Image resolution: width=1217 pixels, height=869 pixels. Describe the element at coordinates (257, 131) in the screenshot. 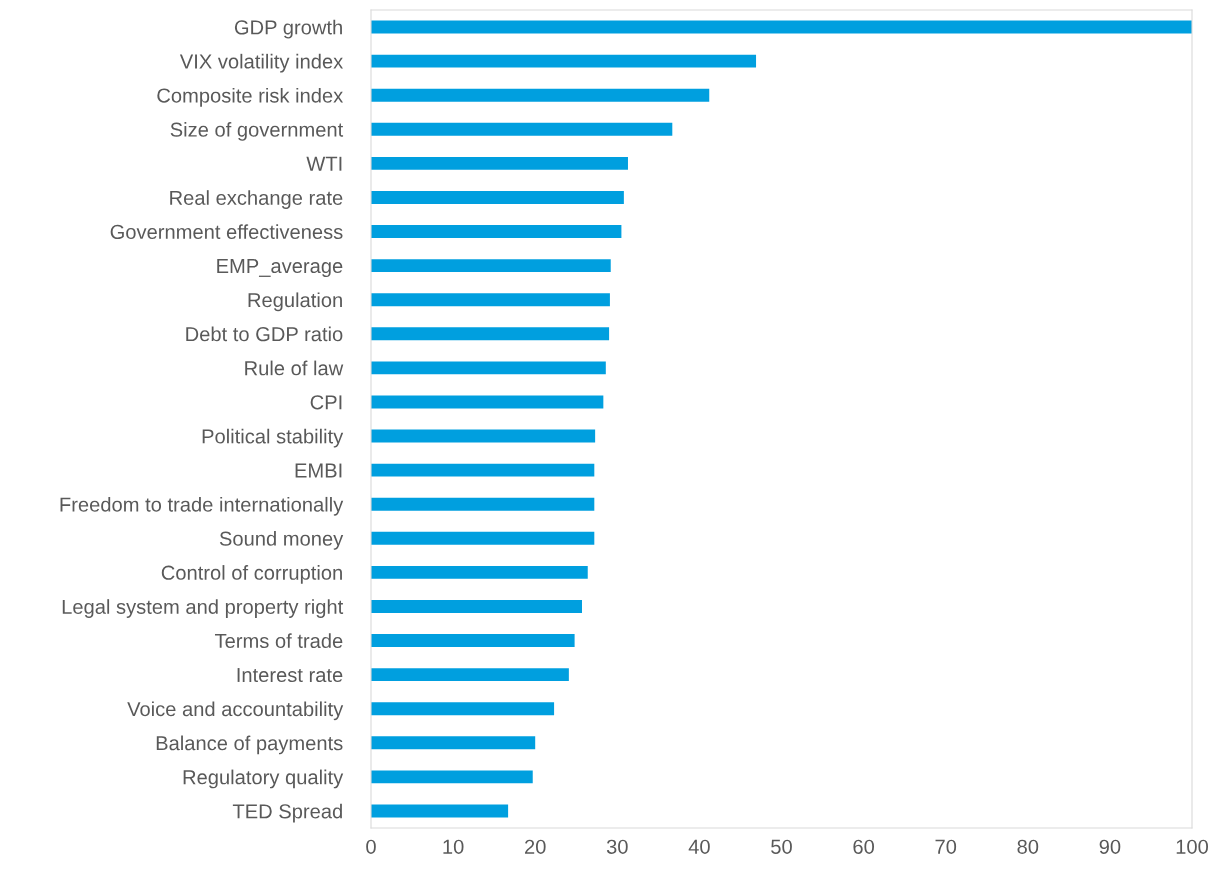

I see `y-tick-label: Size of government` at that location.